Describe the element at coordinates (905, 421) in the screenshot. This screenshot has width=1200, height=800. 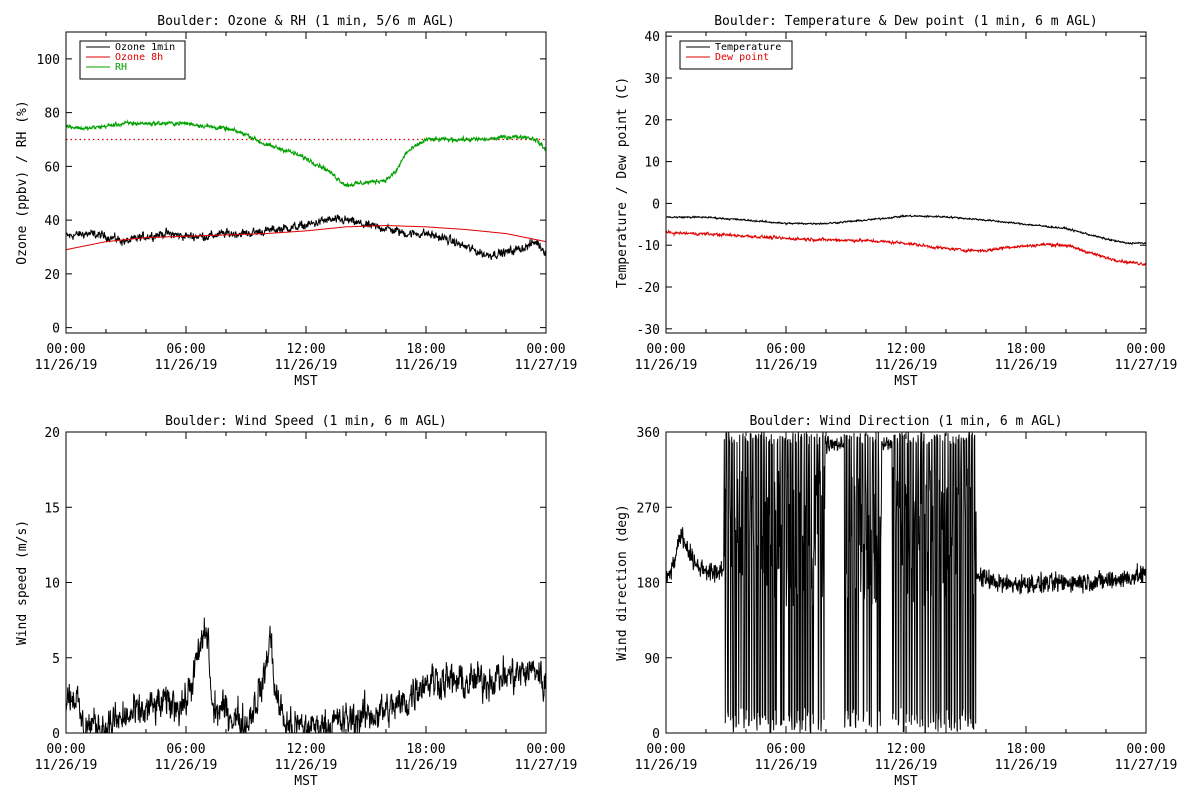
I see `chart-title: Boulder: Wind Direction (1 min, 6 m AGL)` at that location.